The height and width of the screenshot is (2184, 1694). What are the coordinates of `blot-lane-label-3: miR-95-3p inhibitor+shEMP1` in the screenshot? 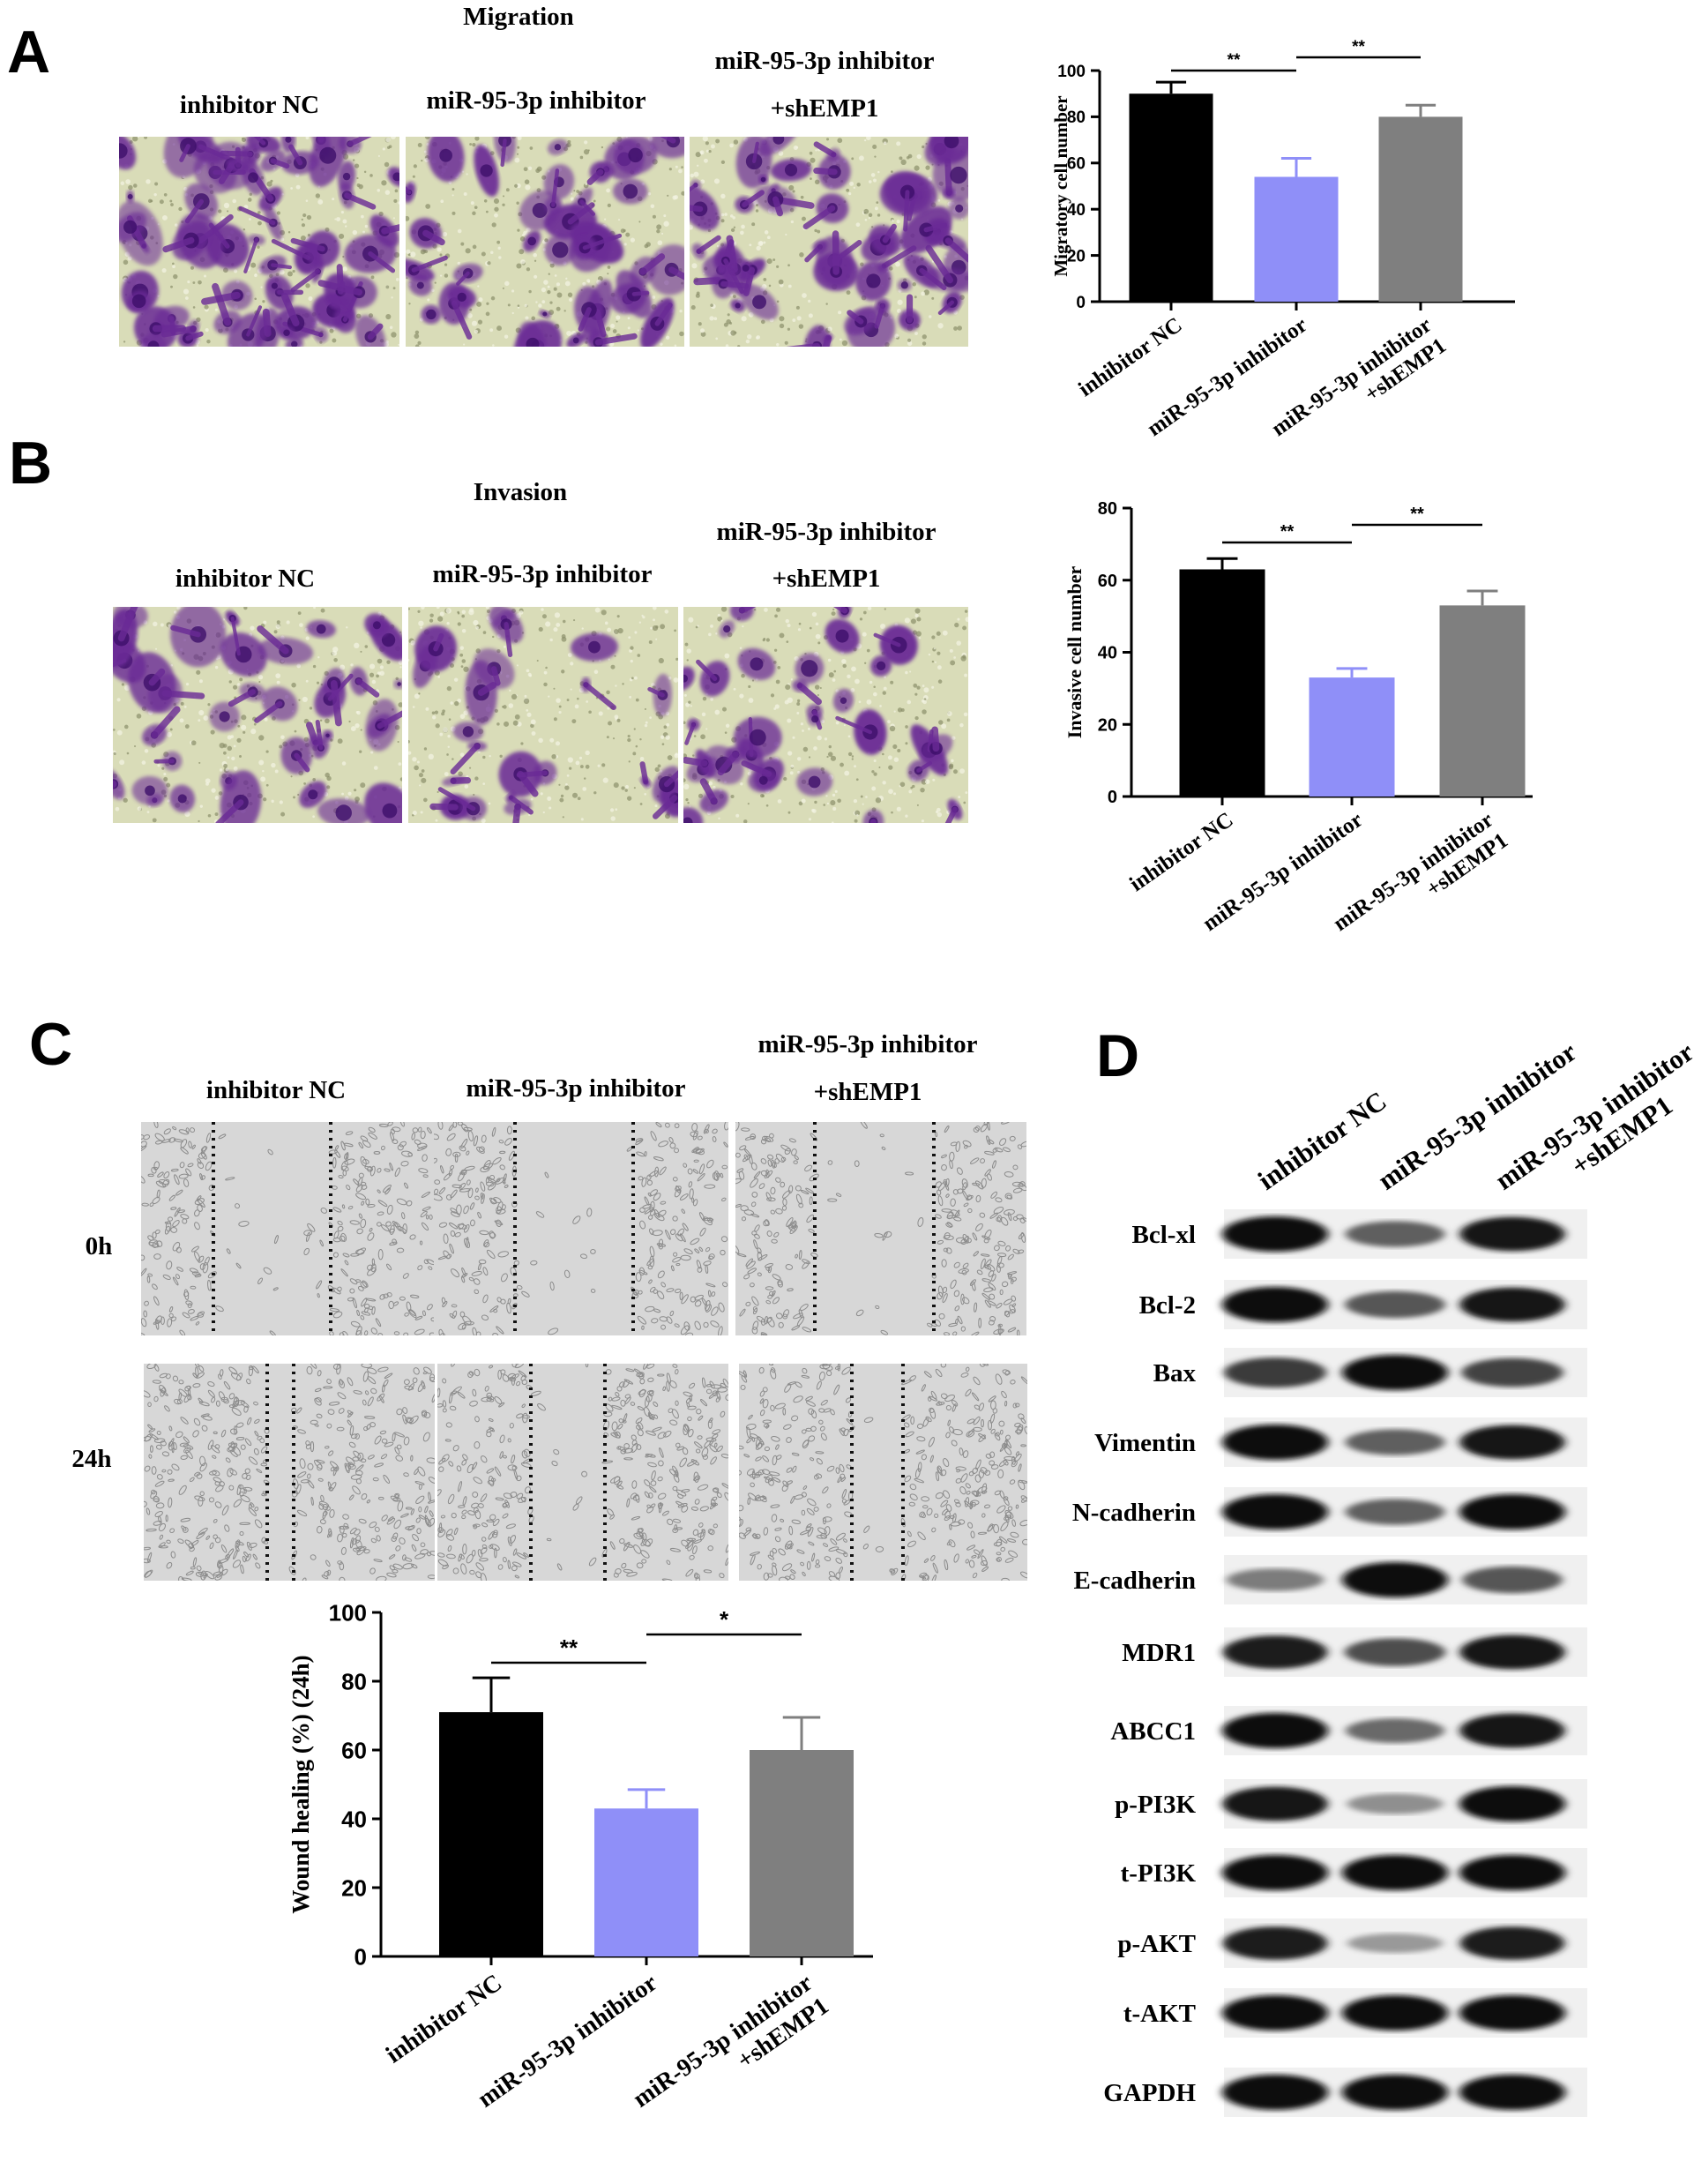 It's located at (1591, 1129).